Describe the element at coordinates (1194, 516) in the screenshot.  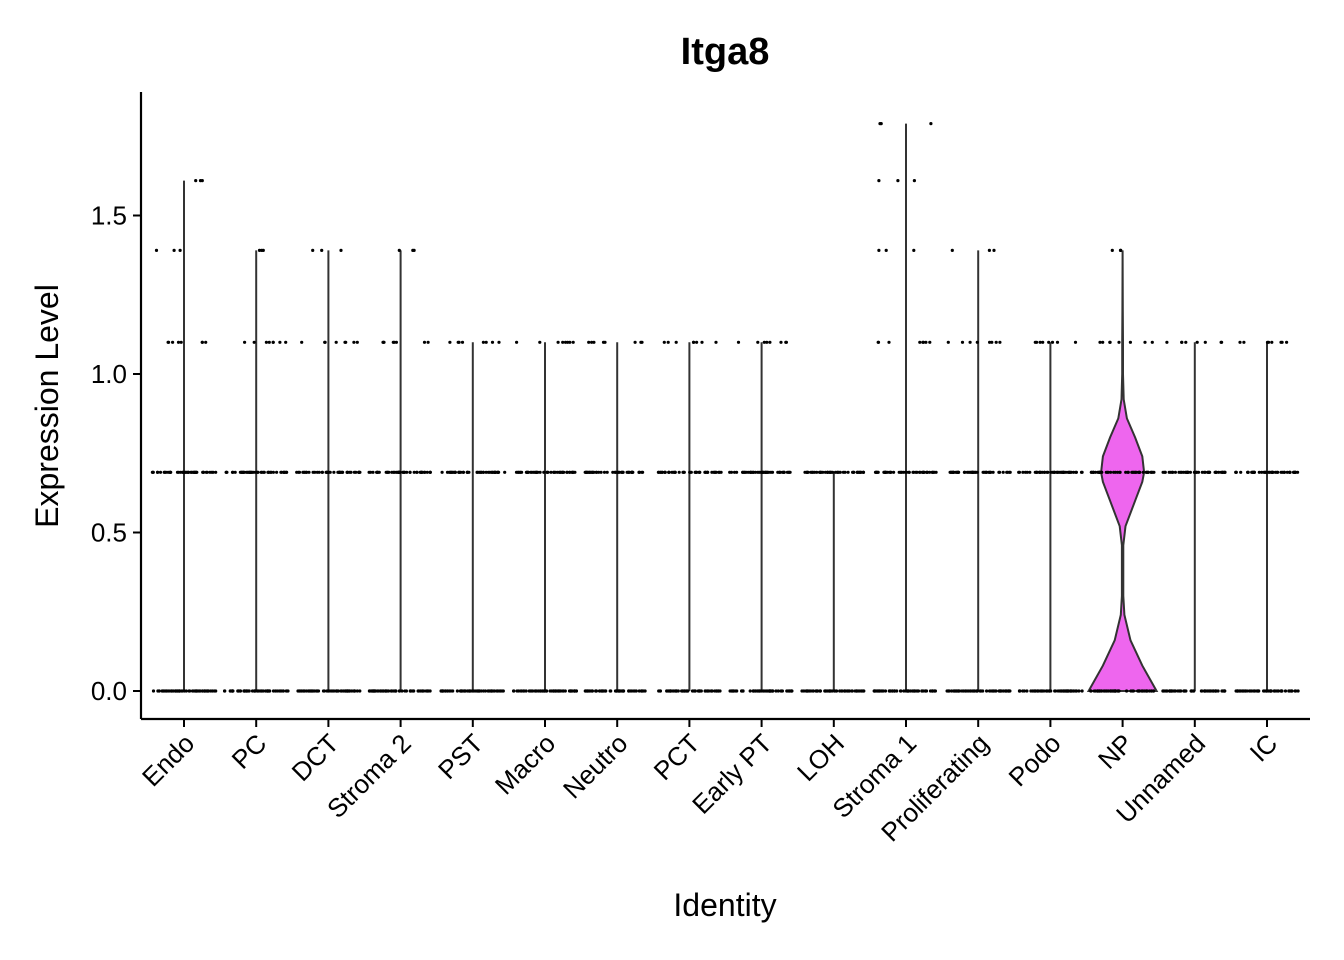
I see `points-unnamed` at that location.